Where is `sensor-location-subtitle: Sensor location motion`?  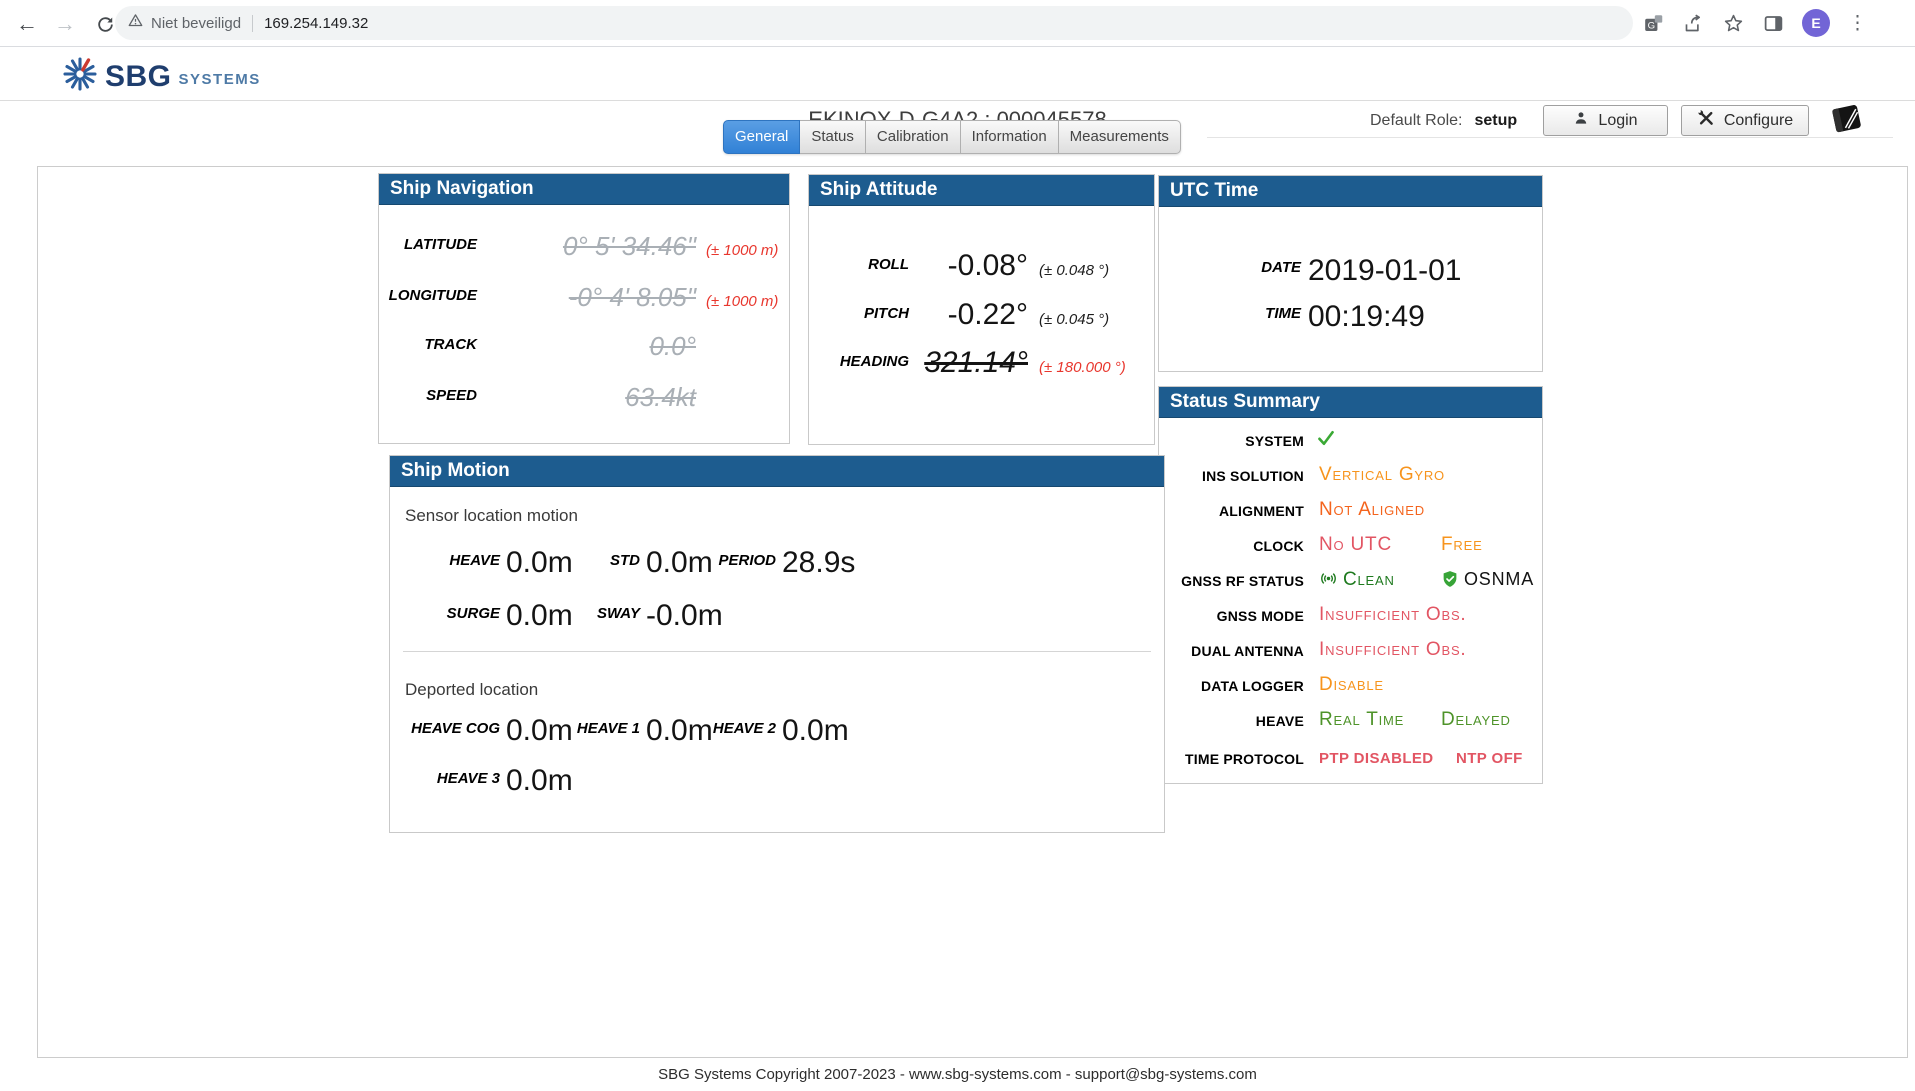 sensor-location-subtitle: Sensor location motion is located at coordinates (491, 515).